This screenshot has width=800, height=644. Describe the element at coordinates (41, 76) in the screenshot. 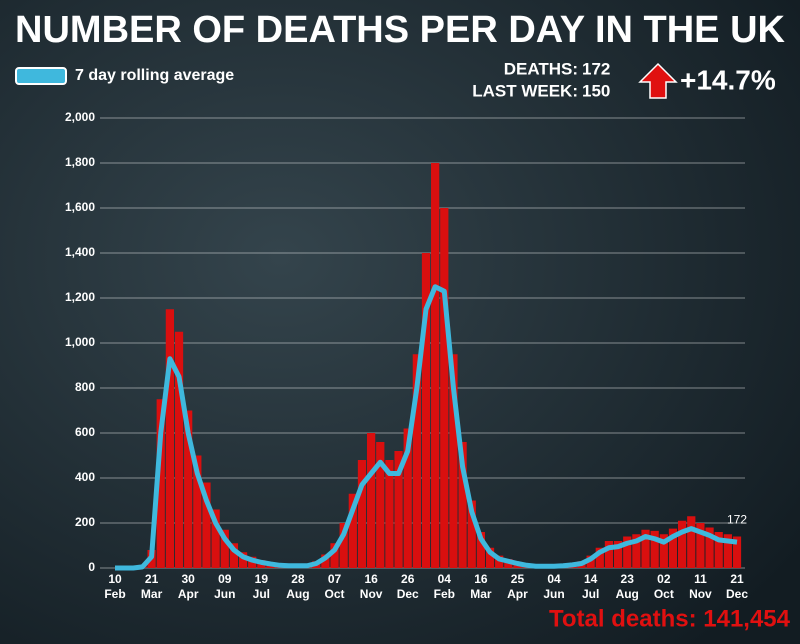

I see `legend-swatch` at that location.